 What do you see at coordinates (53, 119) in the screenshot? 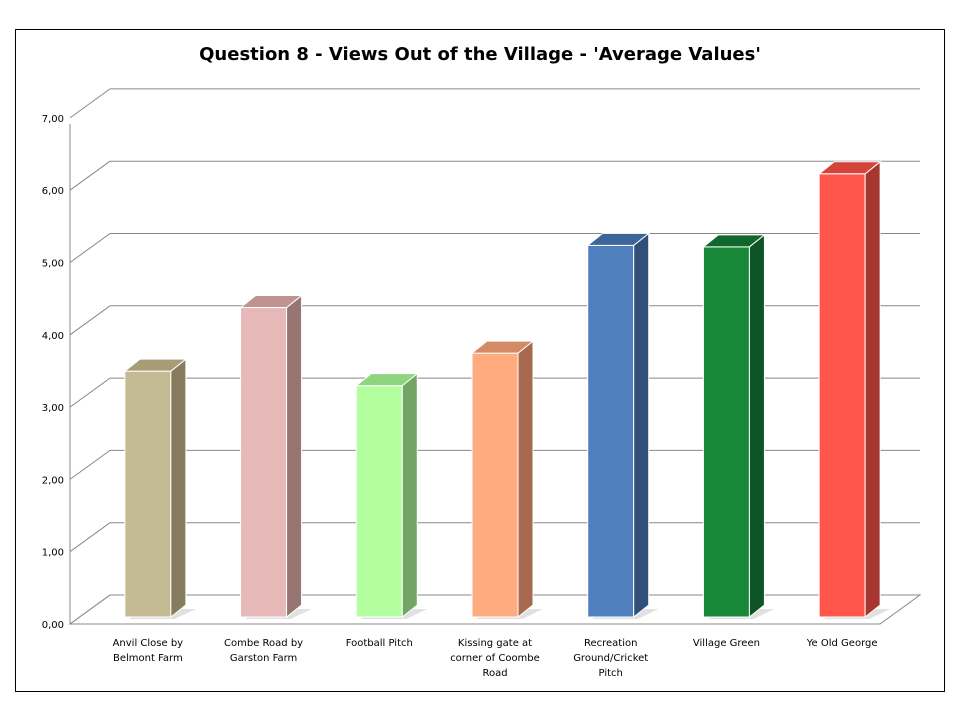
I see `y-tick-label: 7,00` at bounding box center [53, 119].